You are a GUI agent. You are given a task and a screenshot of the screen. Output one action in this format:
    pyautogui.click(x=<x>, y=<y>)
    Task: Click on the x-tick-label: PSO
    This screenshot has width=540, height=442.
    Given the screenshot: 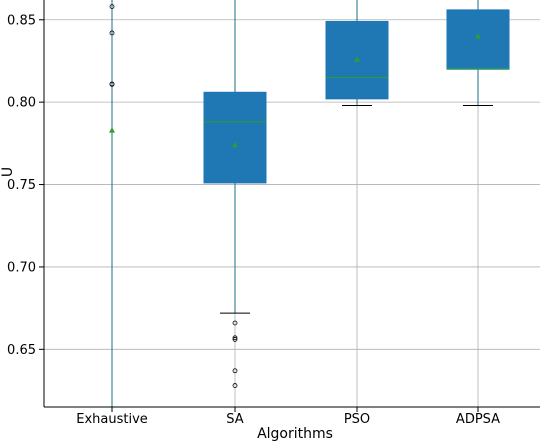 What is the action you would take?
    pyautogui.click(x=357, y=419)
    